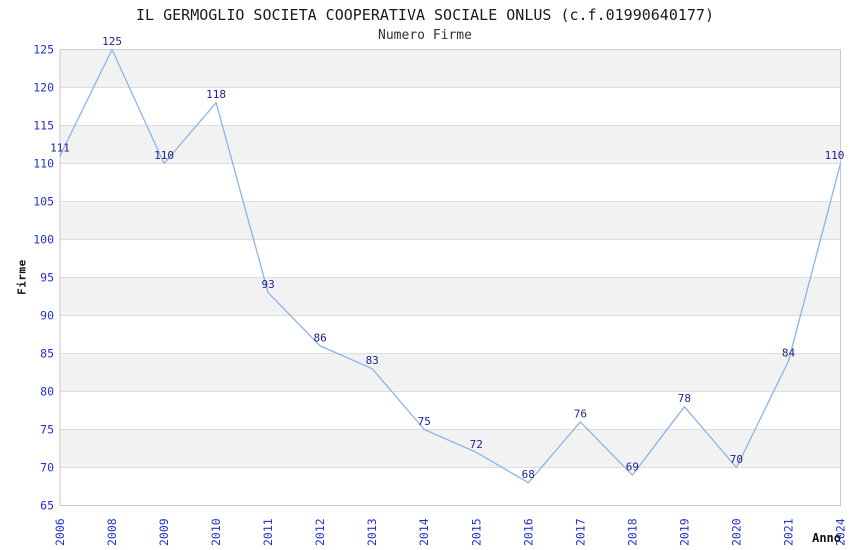 The width and height of the screenshot is (850, 550). I want to click on x-tick-label: 2010, so click(216, 532).